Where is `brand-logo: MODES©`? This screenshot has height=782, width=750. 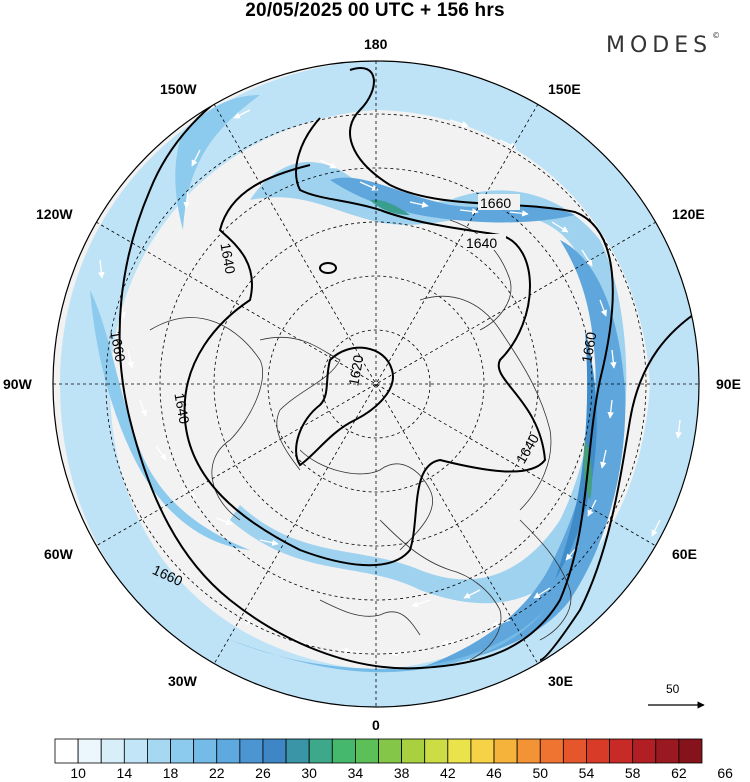
brand-logo: MODES© is located at coordinates (663, 44).